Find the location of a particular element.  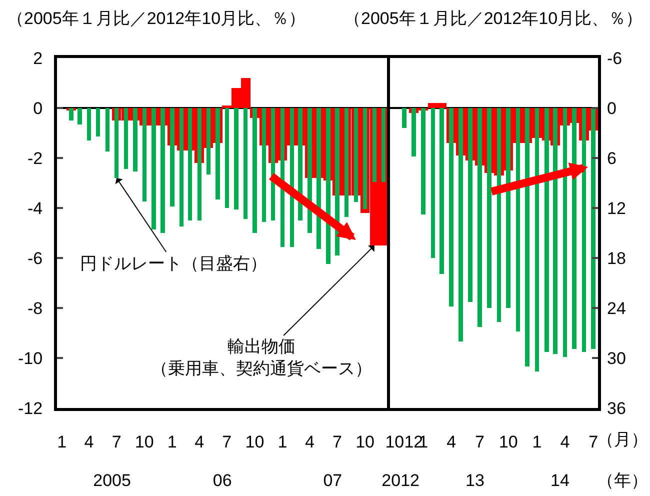

y-tick-label: -10 is located at coordinates (30, 358).